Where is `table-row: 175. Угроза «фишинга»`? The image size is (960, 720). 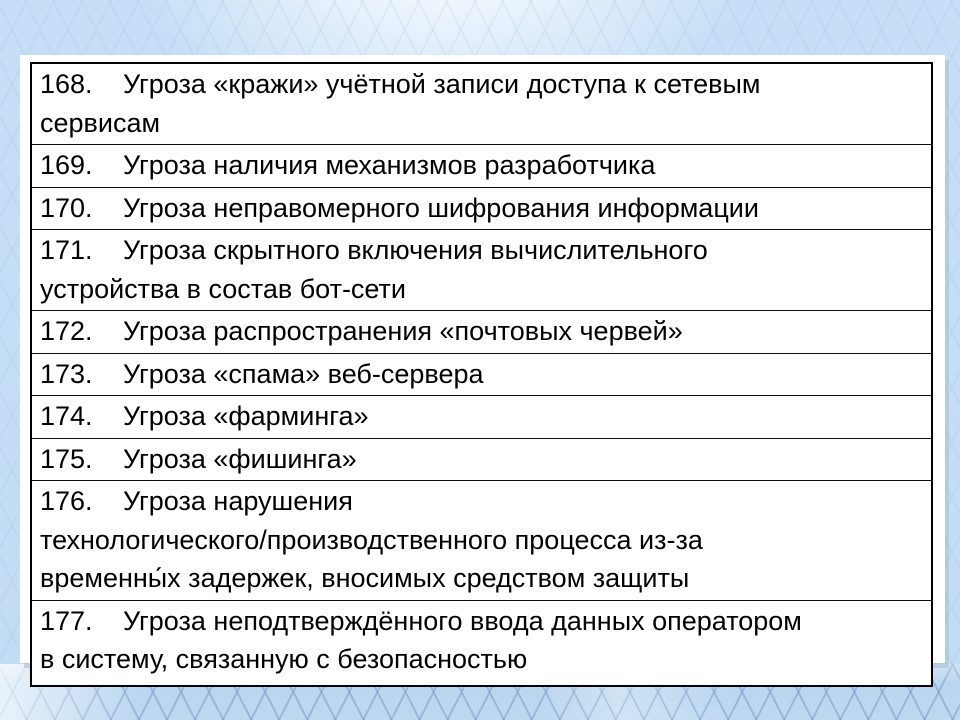 table-row: 175. Угроза «фишинга» is located at coordinates (481, 459).